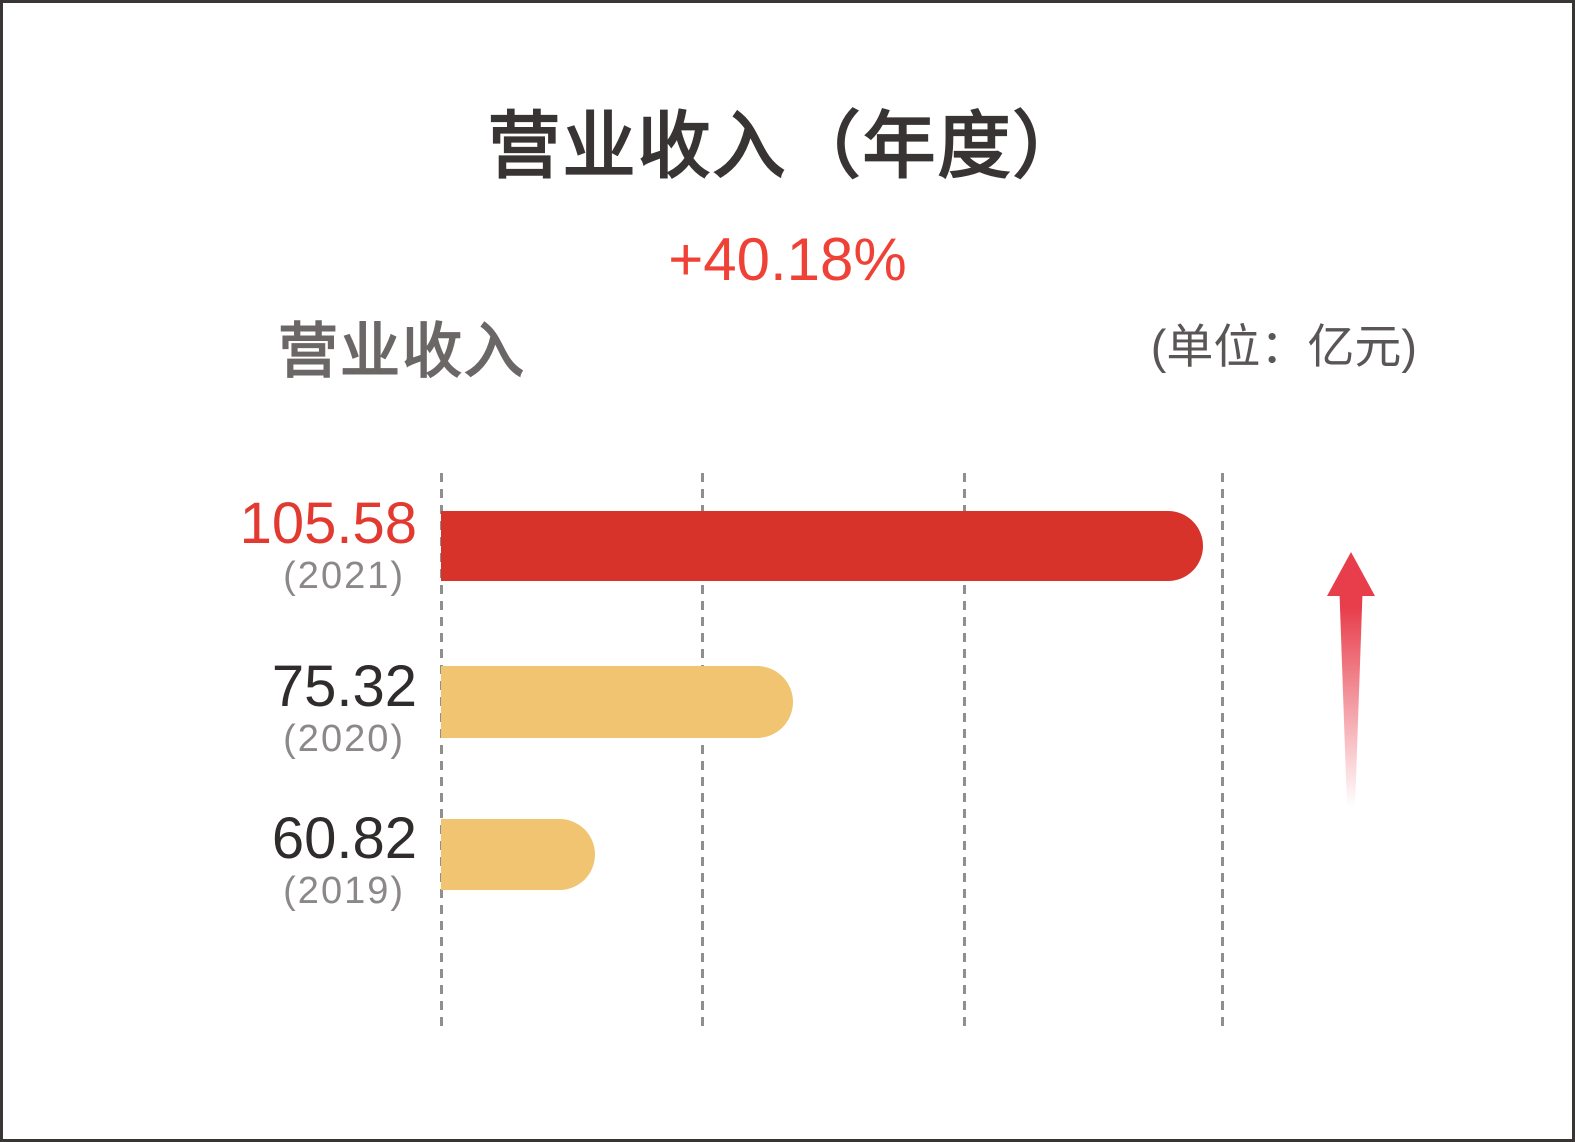 Image resolution: width=1575 pixels, height=1142 pixels. I want to click on series-label: 营业收入, so click(402, 351).